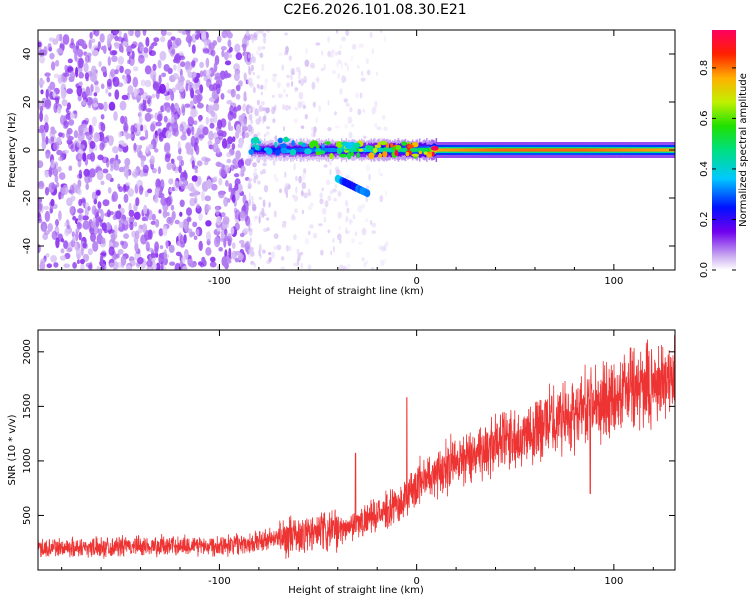 The width and height of the screenshot is (750, 600). What do you see at coordinates (352, 186) in the screenshot?
I see `side-feature` at bounding box center [352, 186].